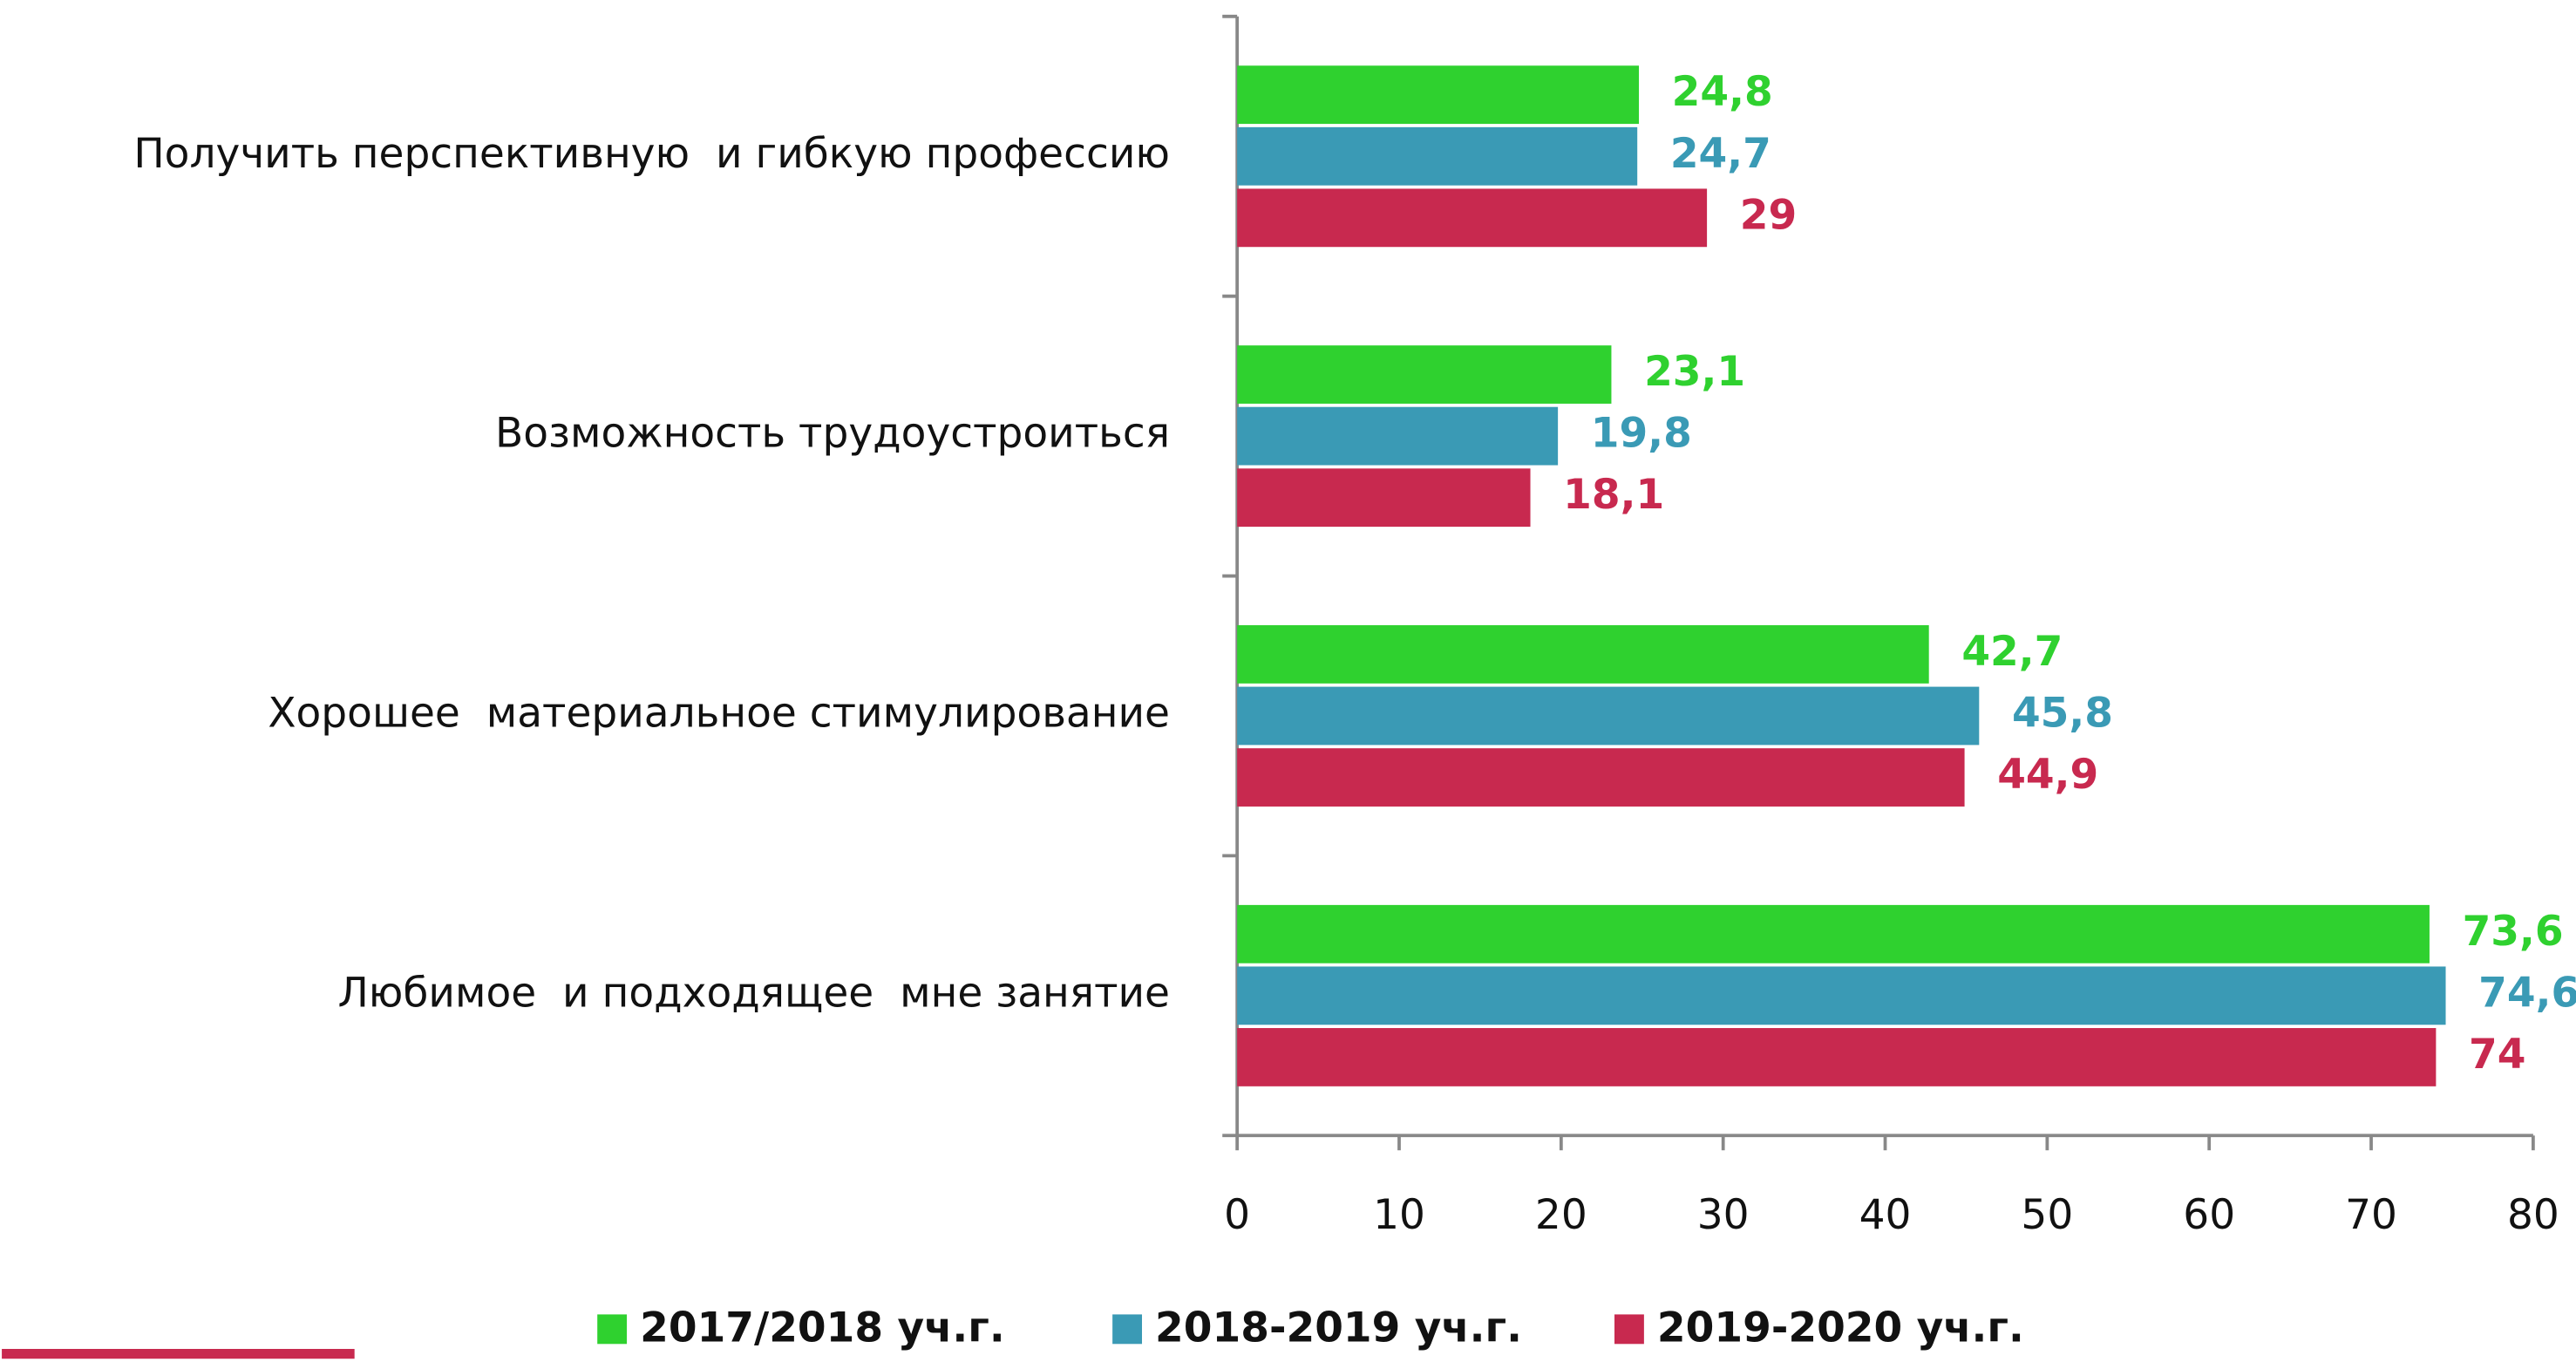  I want to click on value-label: 44,9, so click(2047, 775).